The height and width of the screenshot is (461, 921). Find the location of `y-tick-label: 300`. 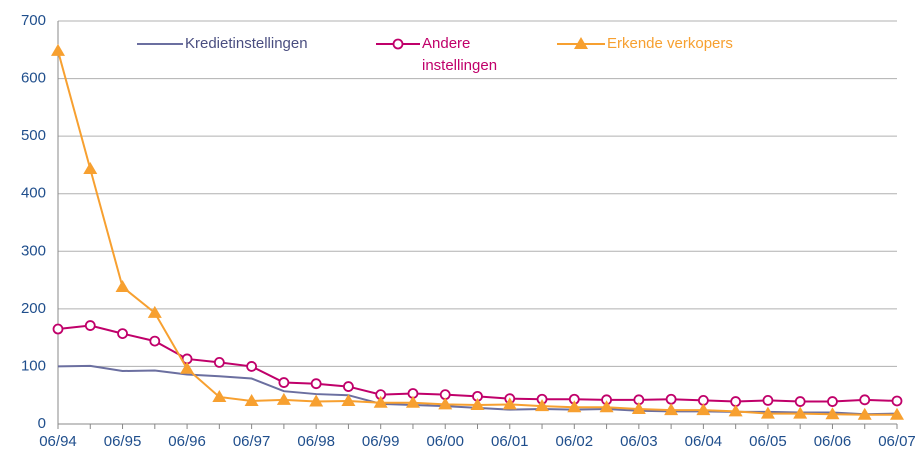

y-tick-label: 300 is located at coordinates (33, 250).